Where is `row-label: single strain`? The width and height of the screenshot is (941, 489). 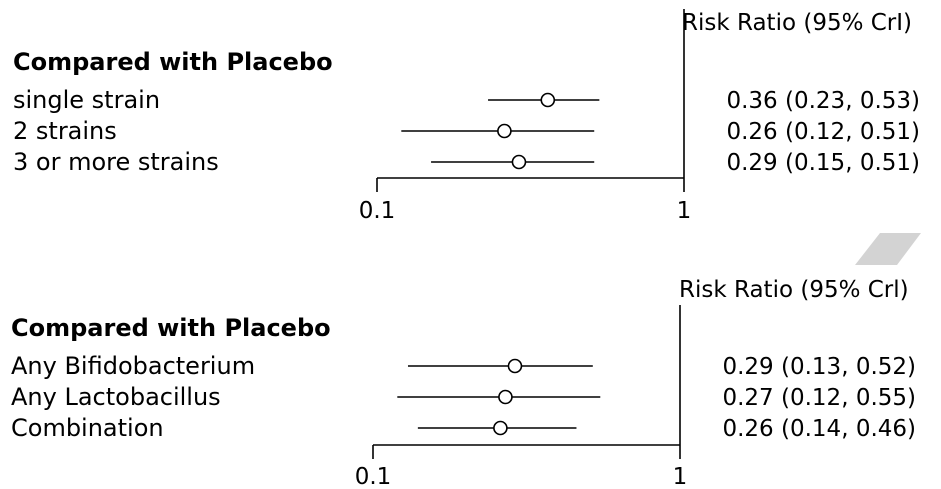
row-label: single strain is located at coordinates (86, 100).